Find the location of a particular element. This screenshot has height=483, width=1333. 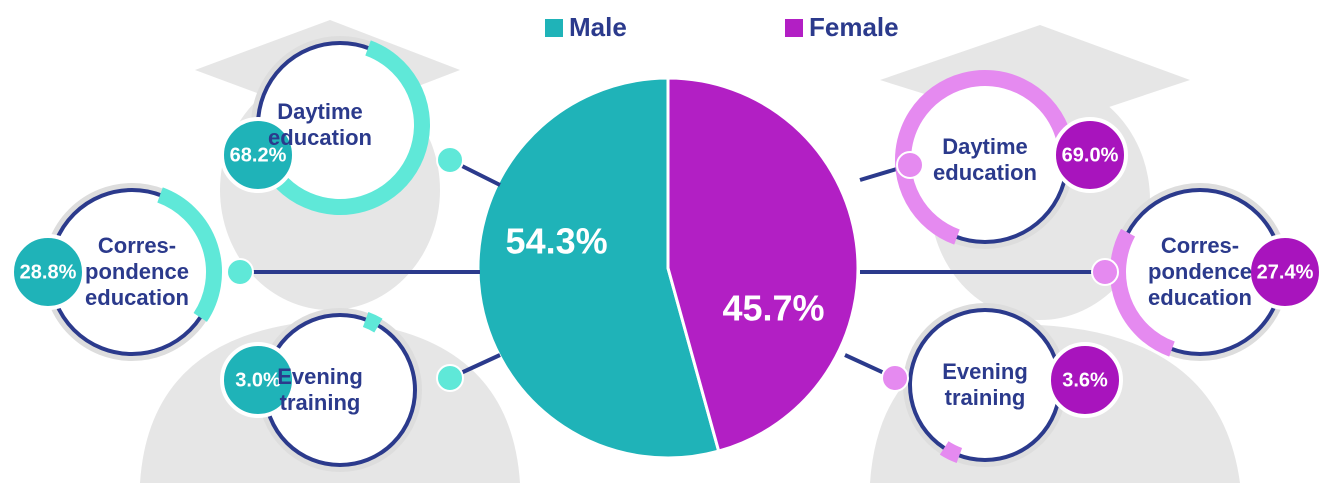

value-label: 3.0% is located at coordinates (258, 380).